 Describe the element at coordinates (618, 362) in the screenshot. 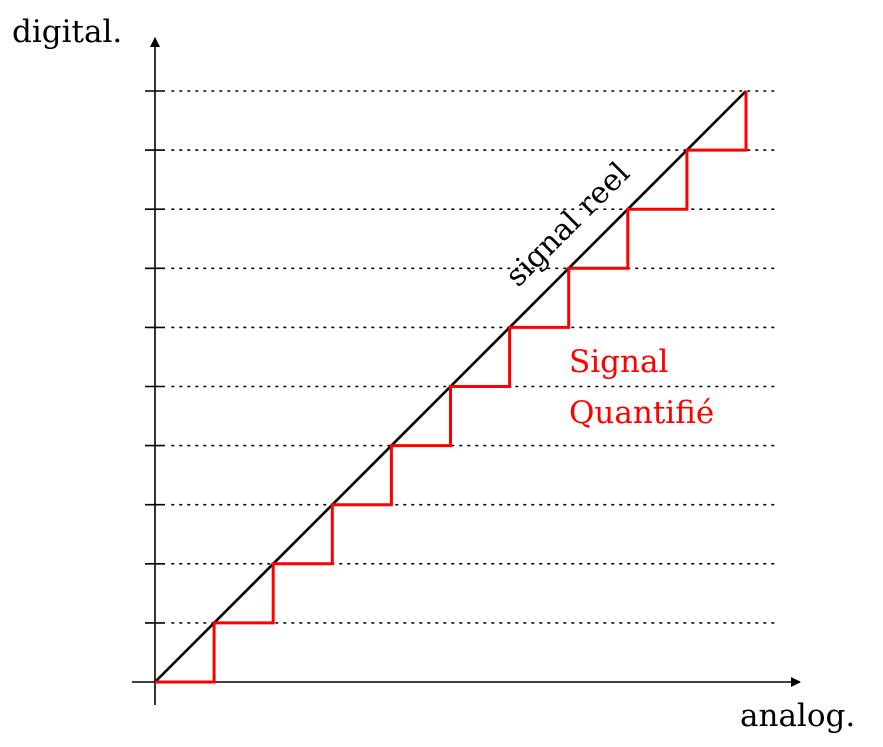

I see `quantized-signal-label-line1: Signal` at that location.